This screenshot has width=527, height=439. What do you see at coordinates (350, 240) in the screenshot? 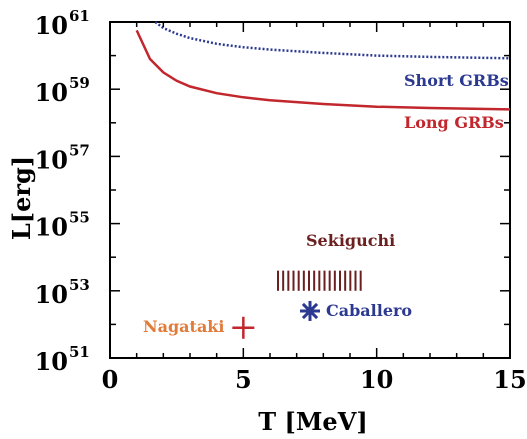
I see `annotation-sekiguchi: Sekiguchi` at bounding box center [350, 240].